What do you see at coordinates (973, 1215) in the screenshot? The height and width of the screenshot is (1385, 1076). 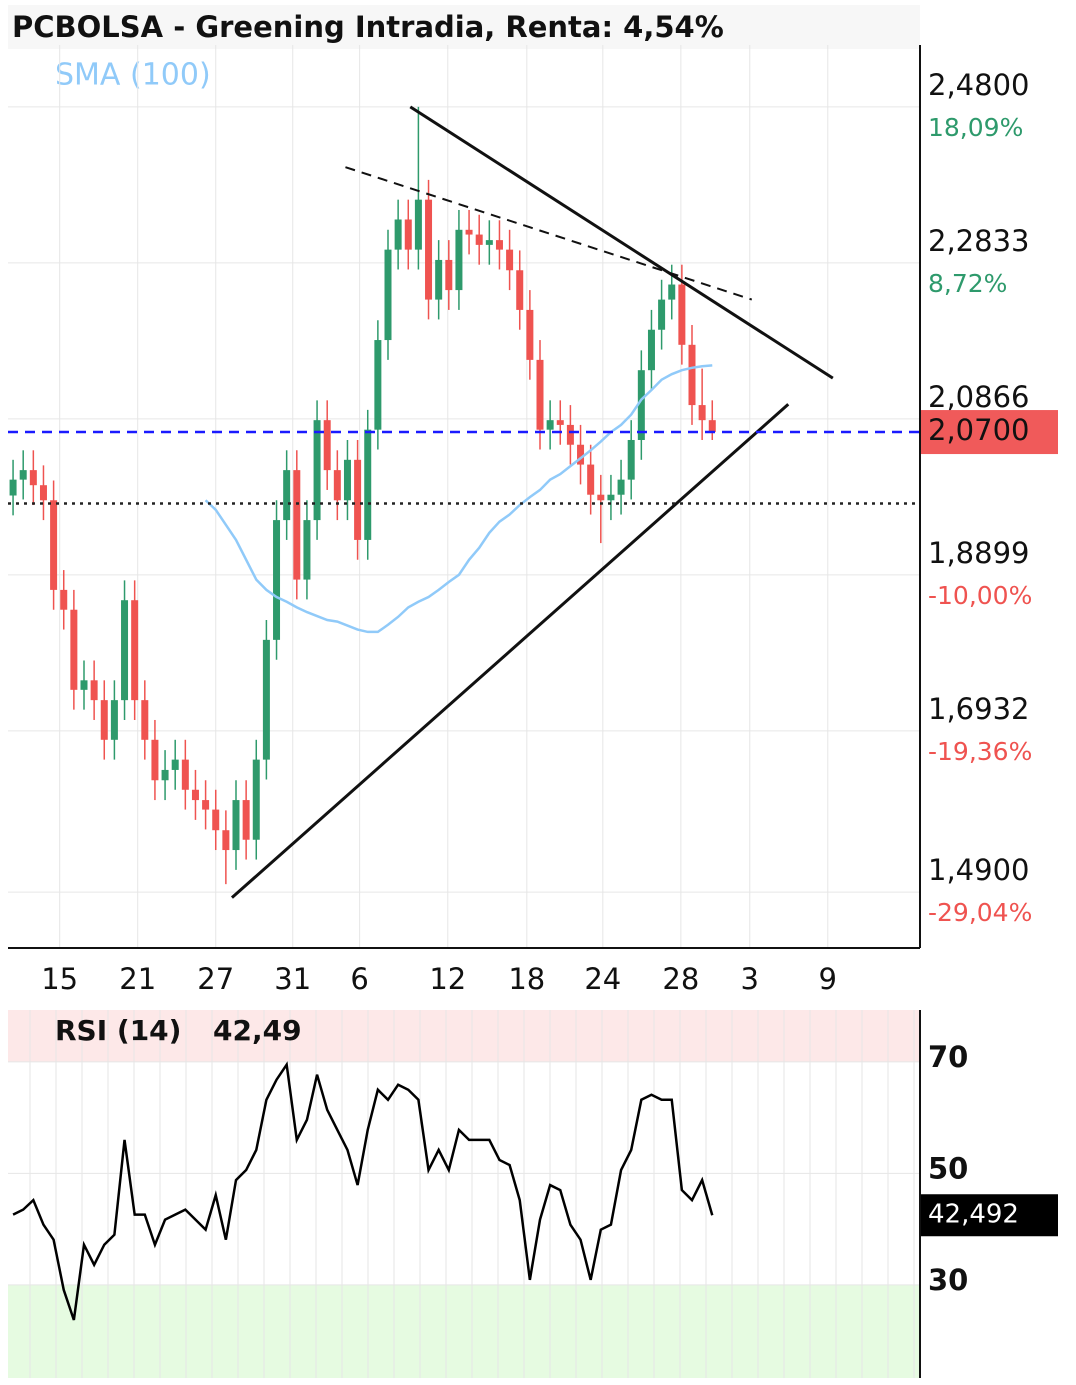 I see `last-value-label: 42,492` at bounding box center [973, 1215].